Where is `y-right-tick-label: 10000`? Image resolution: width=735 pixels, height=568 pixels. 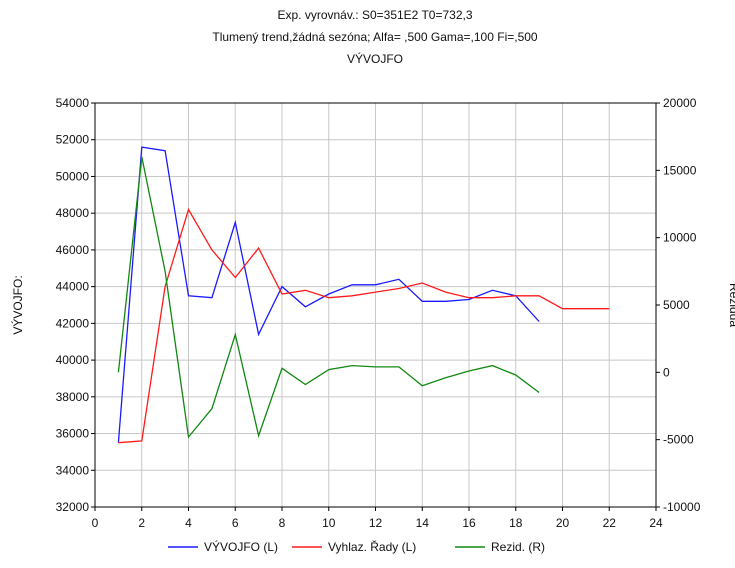
y-right-tick-label: 10000 is located at coordinates (680, 238).